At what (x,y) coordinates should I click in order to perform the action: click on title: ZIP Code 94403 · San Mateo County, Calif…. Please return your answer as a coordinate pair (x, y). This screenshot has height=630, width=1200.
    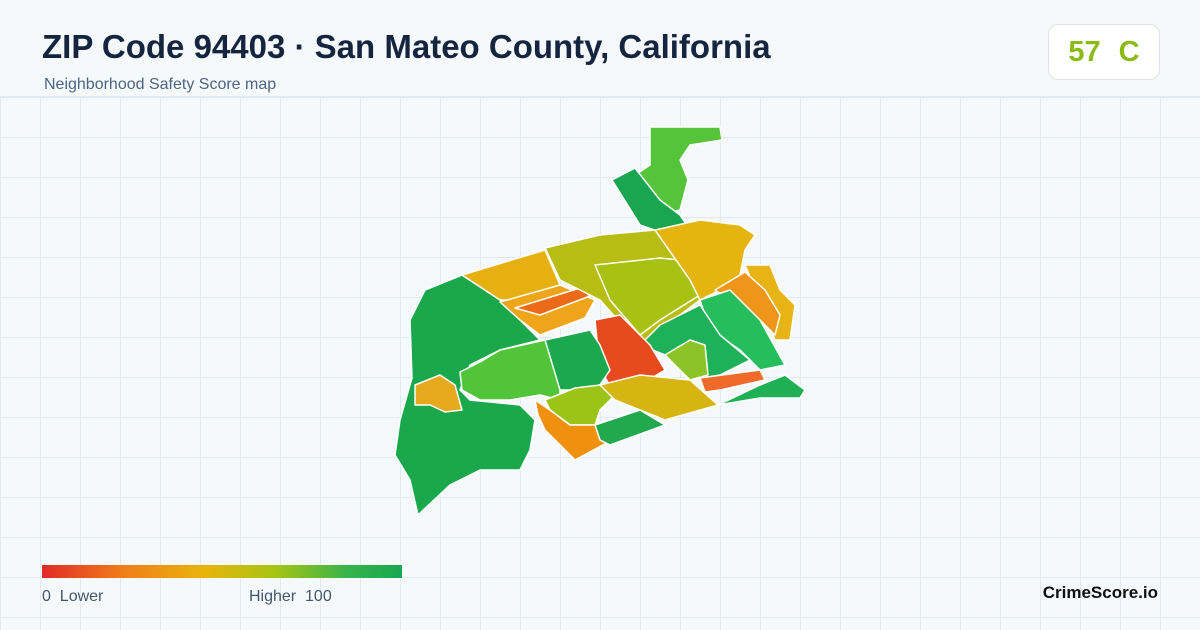
    Looking at the image, I should click on (406, 46).